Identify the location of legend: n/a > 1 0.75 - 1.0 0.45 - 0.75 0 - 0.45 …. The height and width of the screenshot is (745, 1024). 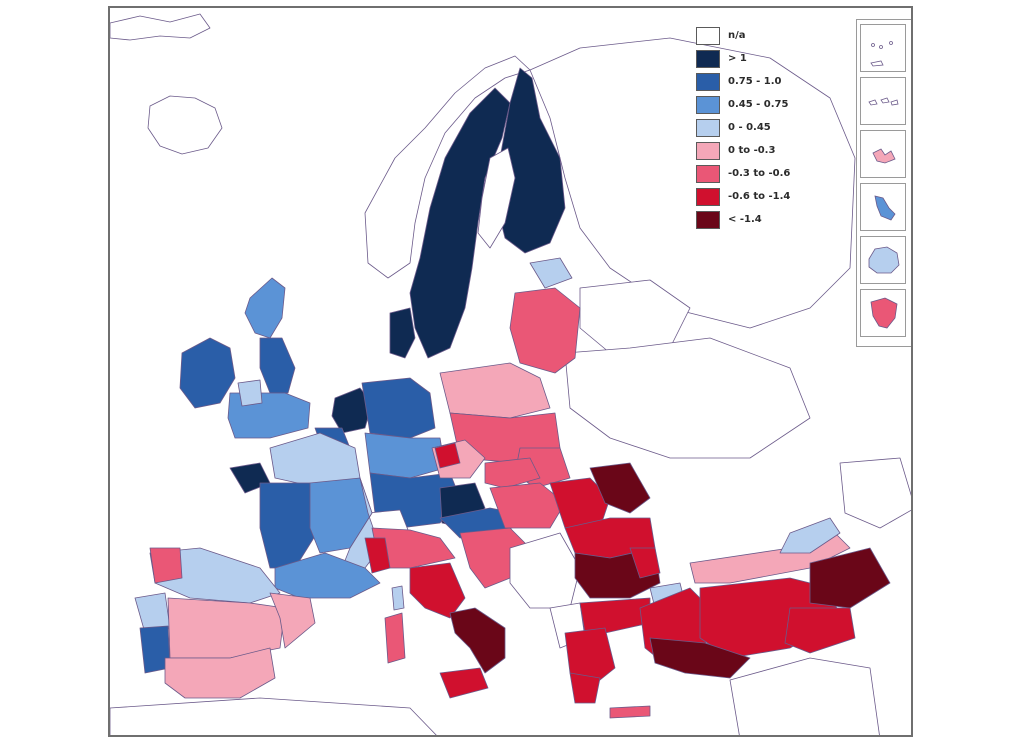
(766, 127).